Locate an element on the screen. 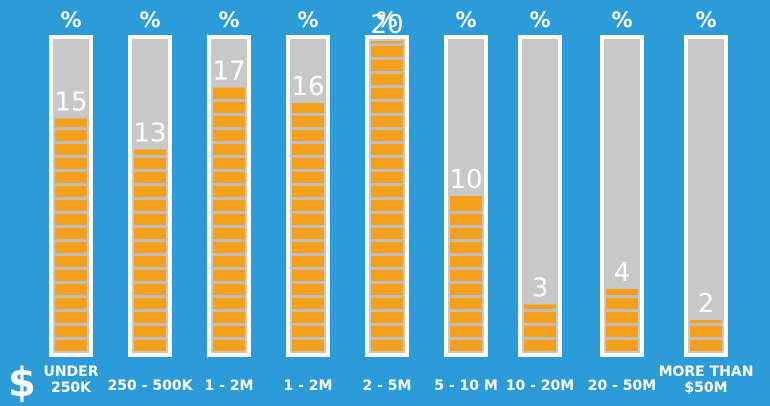  bar-value-label: 16 is located at coordinates (307, 87).